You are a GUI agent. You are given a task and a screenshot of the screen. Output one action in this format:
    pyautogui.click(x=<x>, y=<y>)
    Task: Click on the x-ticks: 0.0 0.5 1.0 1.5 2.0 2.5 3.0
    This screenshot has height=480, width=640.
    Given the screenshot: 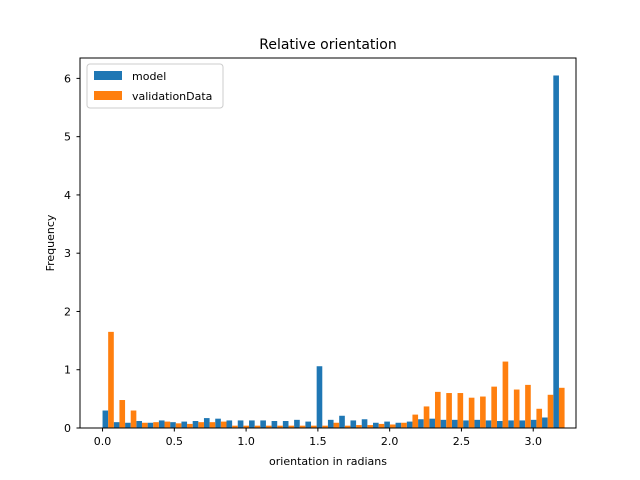 What is the action you would take?
    pyautogui.click(x=318, y=438)
    